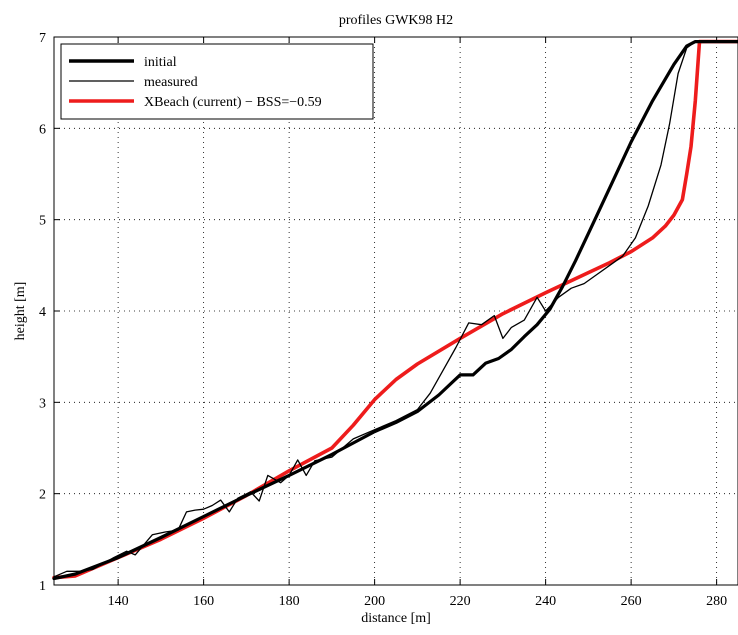  What do you see at coordinates (716, 601) in the screenshot?
I see `x-tick-label: 280` at bounding box center [716, 601].